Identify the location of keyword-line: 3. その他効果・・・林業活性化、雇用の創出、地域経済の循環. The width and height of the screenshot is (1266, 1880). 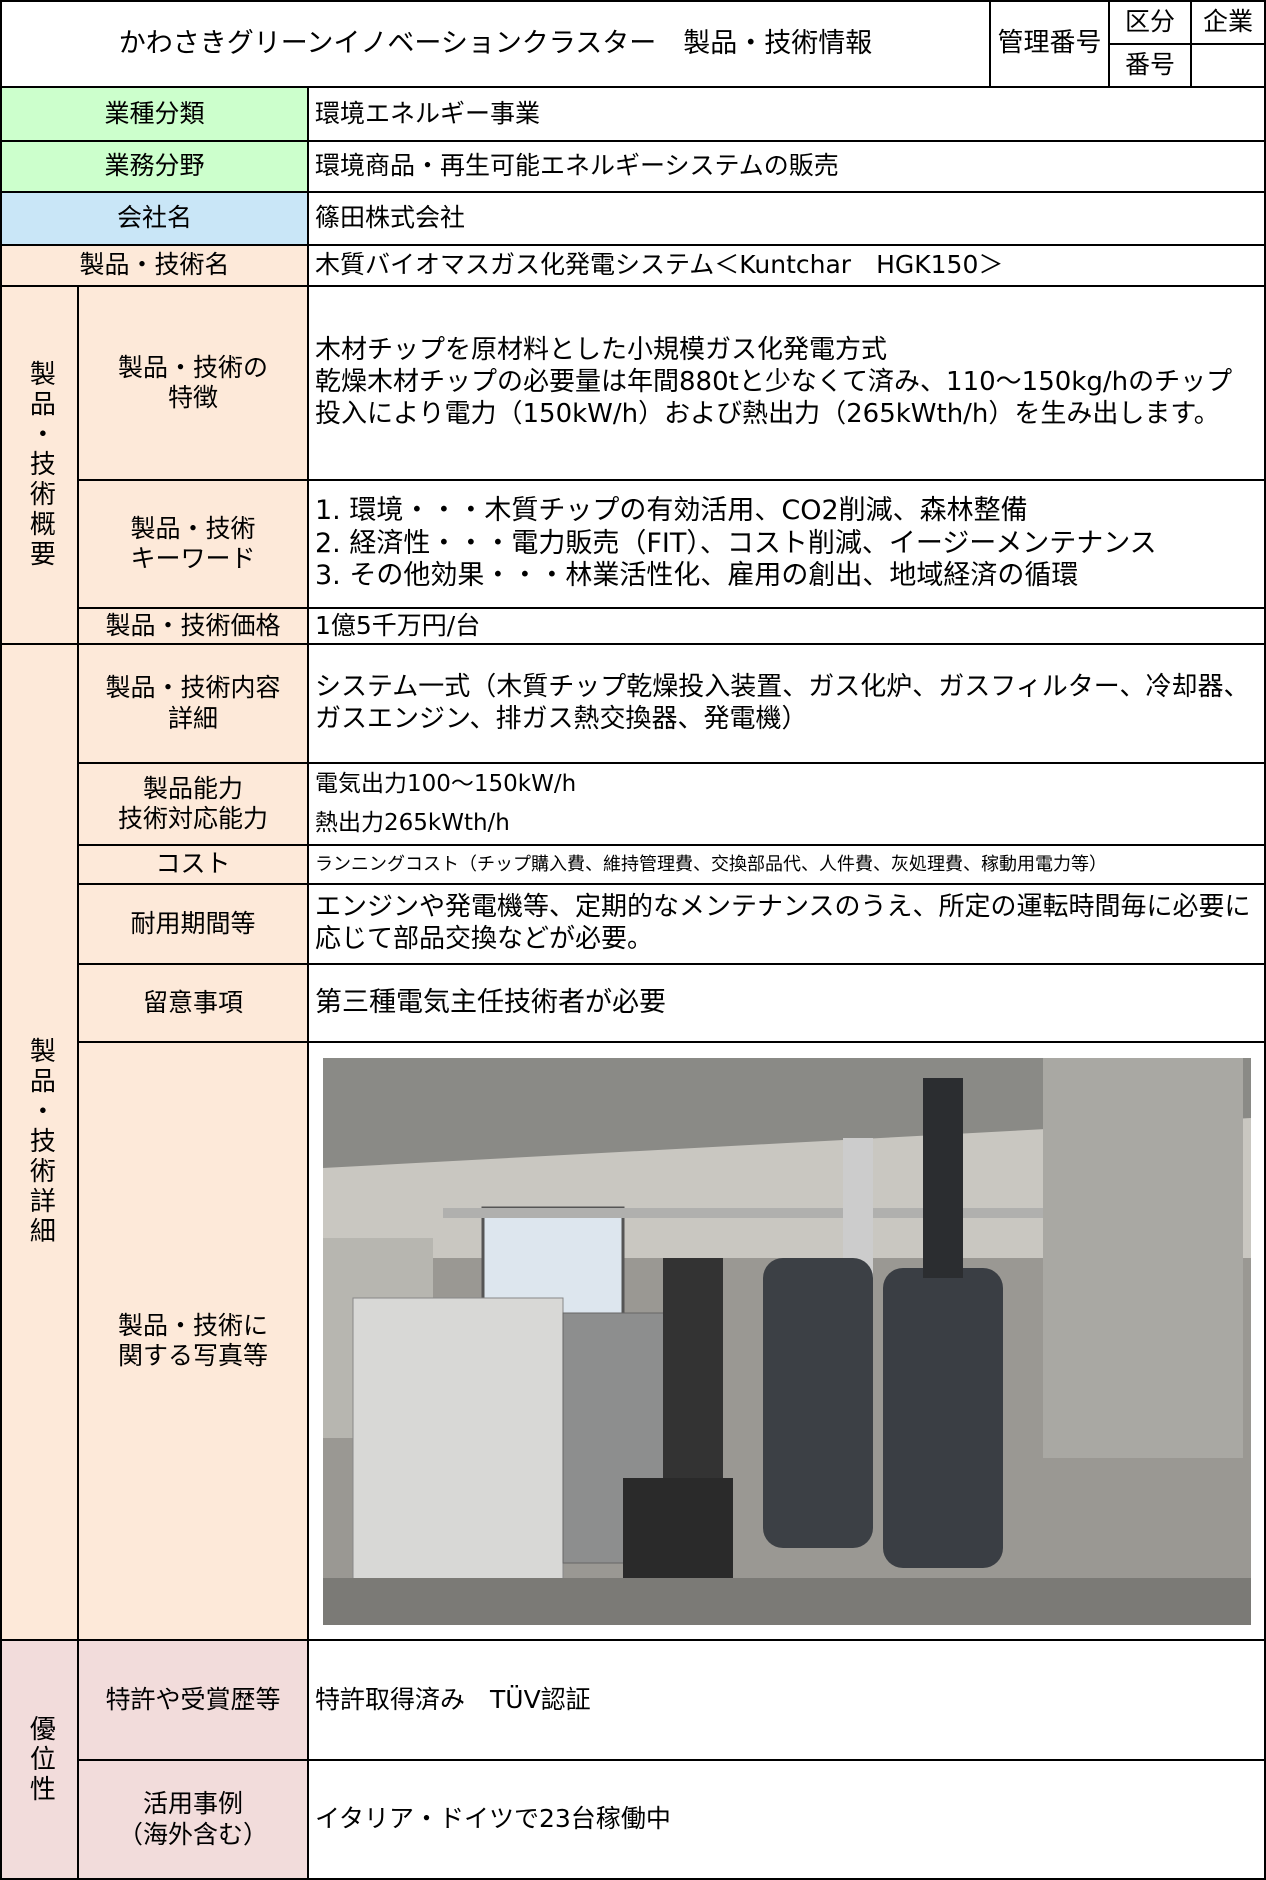
(697, 576).